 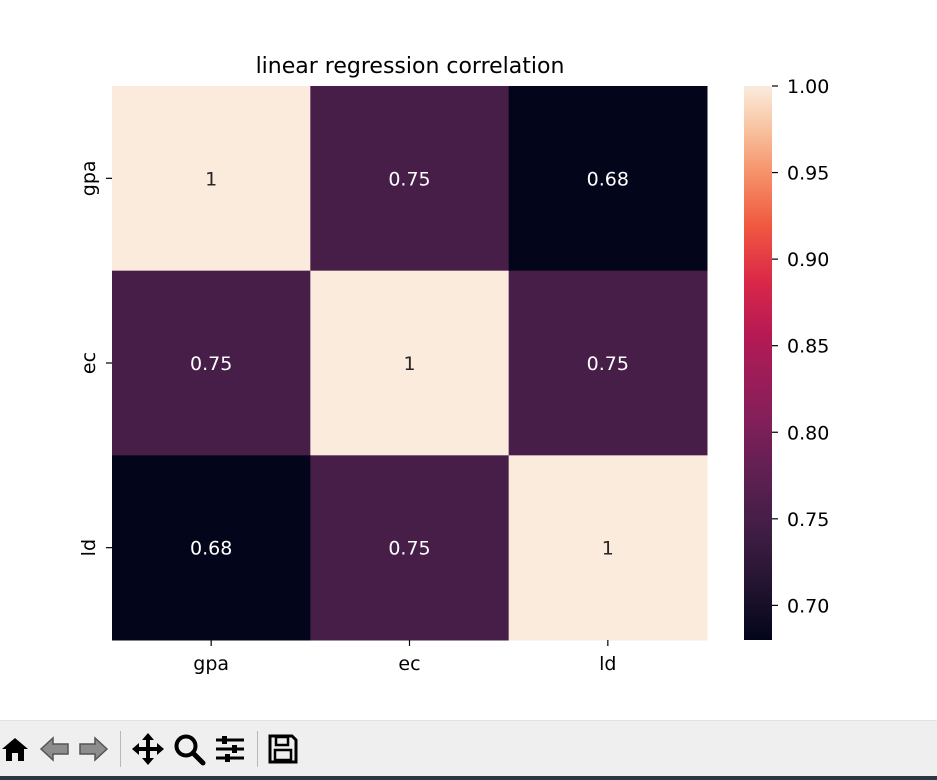 I want to click on pan-button, so click(x=148, y=749).